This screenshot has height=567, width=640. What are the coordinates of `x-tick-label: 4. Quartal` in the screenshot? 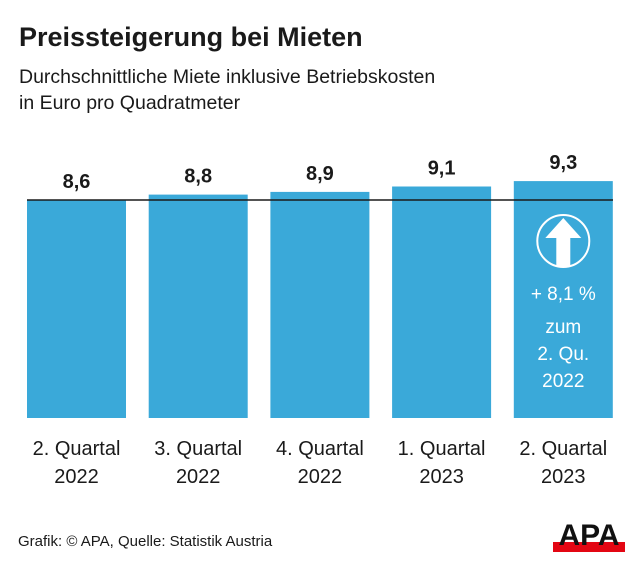 It's located at (320, 449).